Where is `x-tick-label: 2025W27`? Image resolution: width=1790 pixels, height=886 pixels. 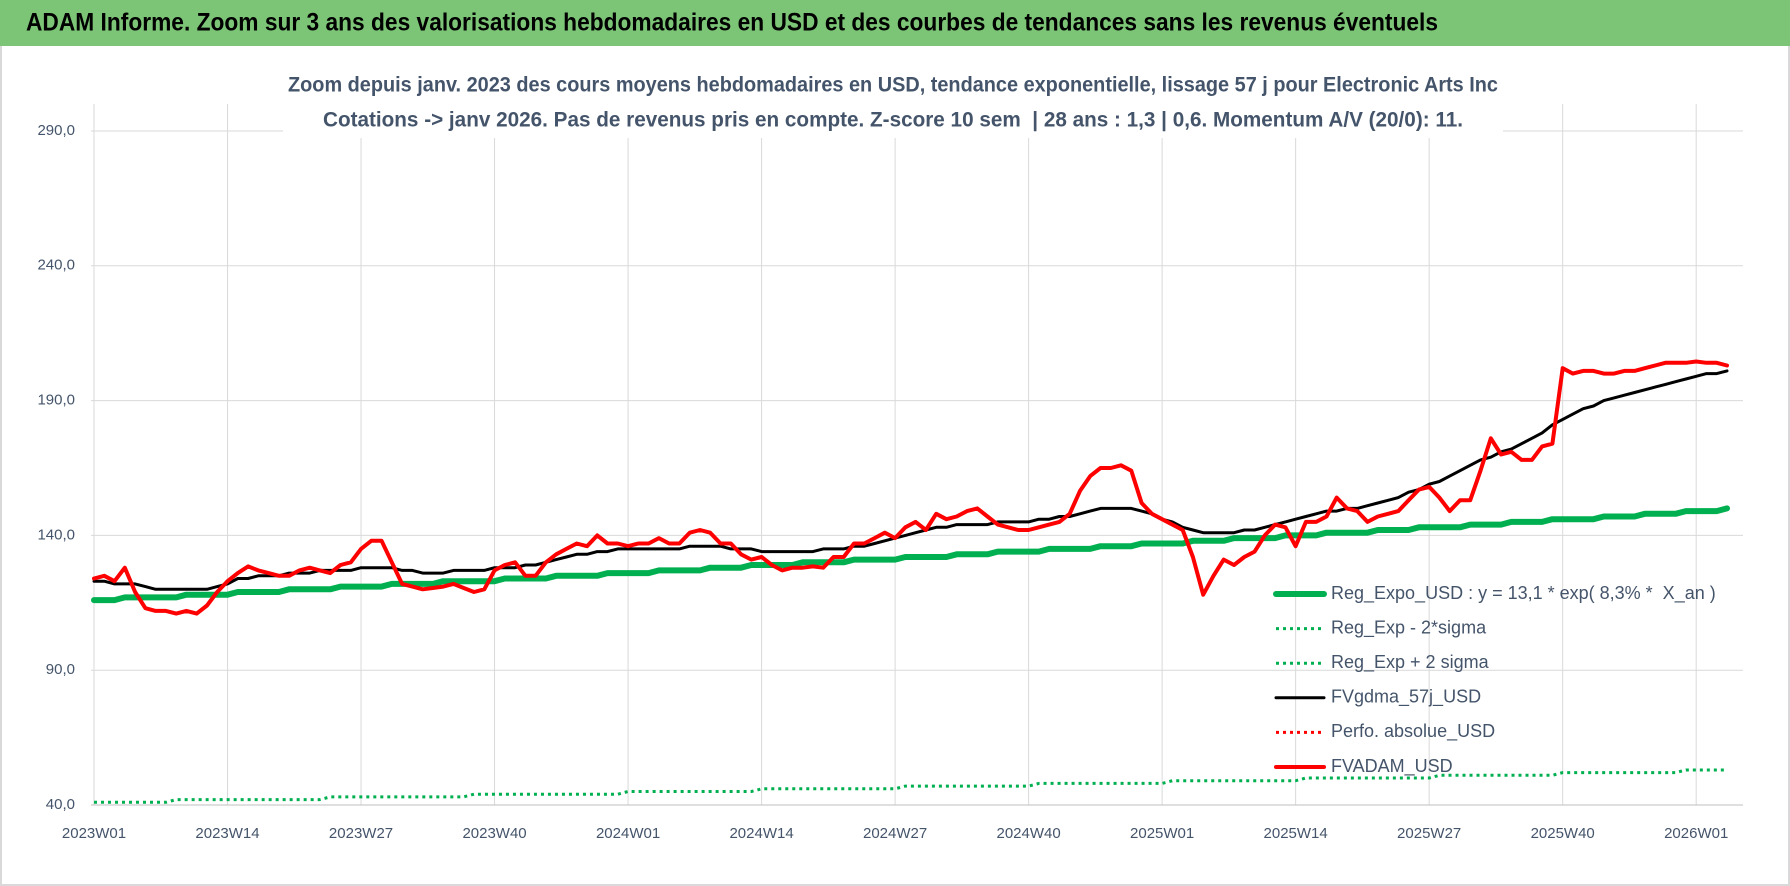 x-tick-label: 2025W27 is located at coordinates (1429, 833).